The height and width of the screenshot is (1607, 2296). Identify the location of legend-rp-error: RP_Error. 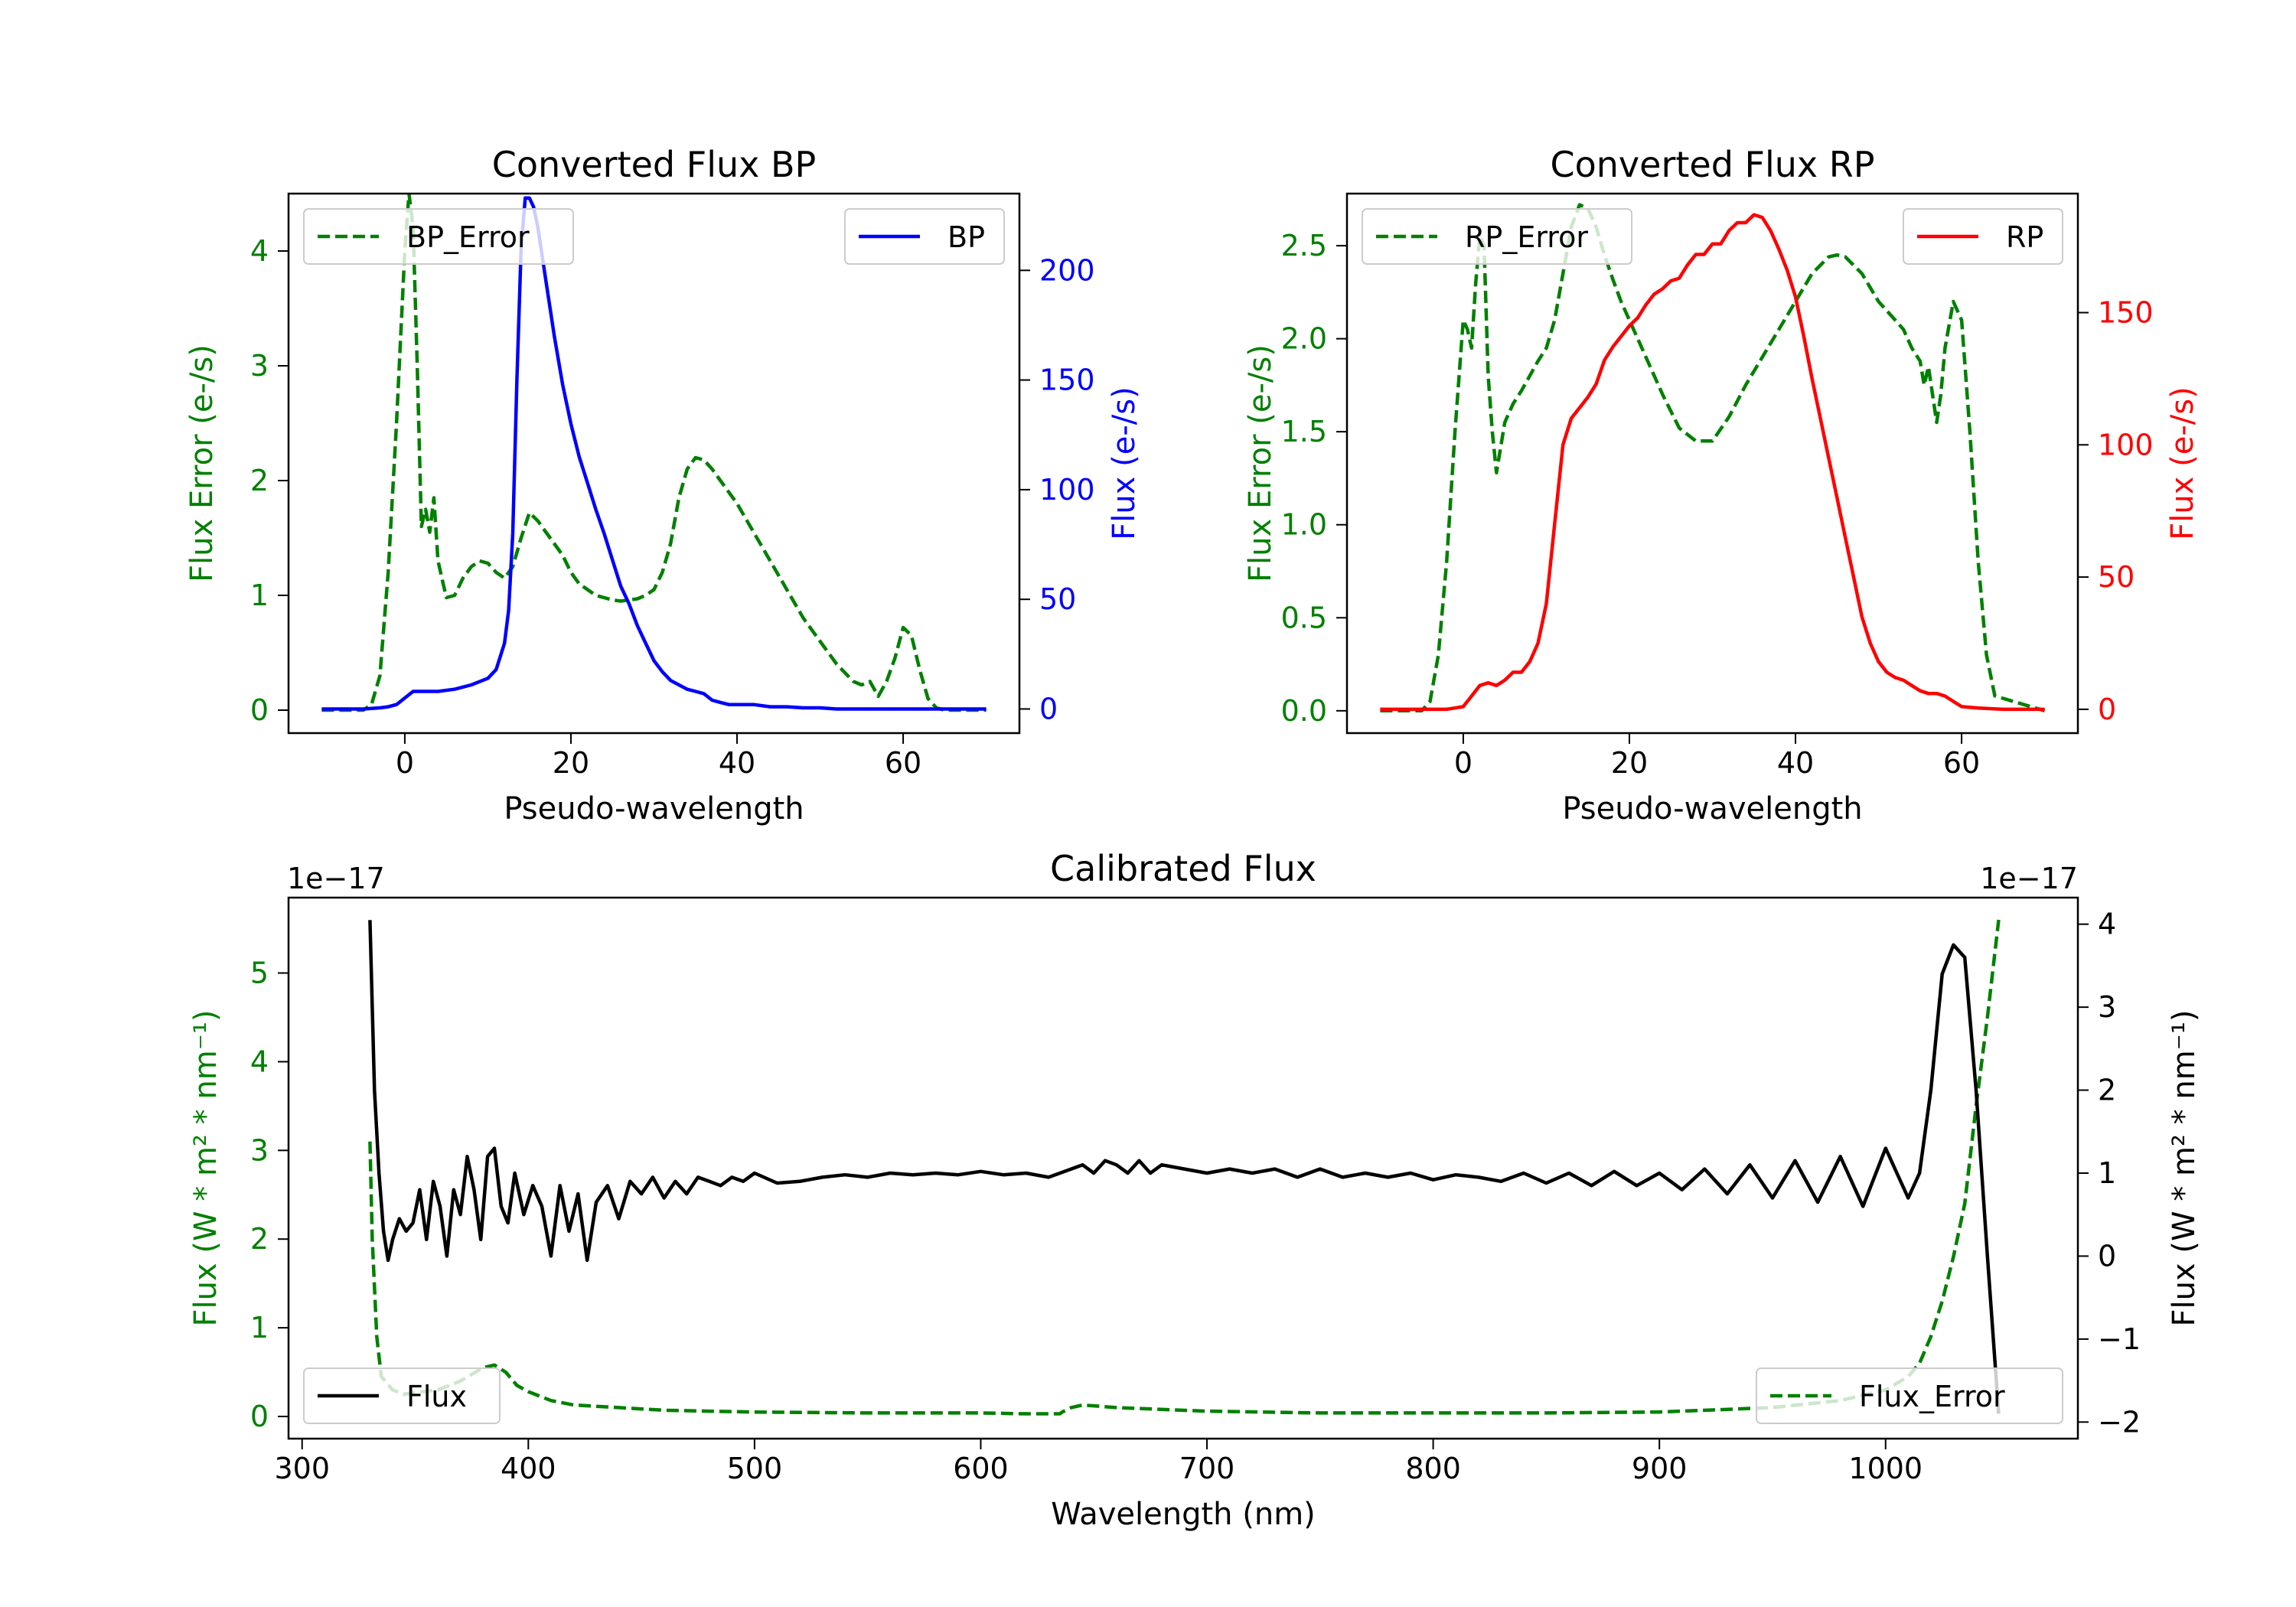
(1497, 237).